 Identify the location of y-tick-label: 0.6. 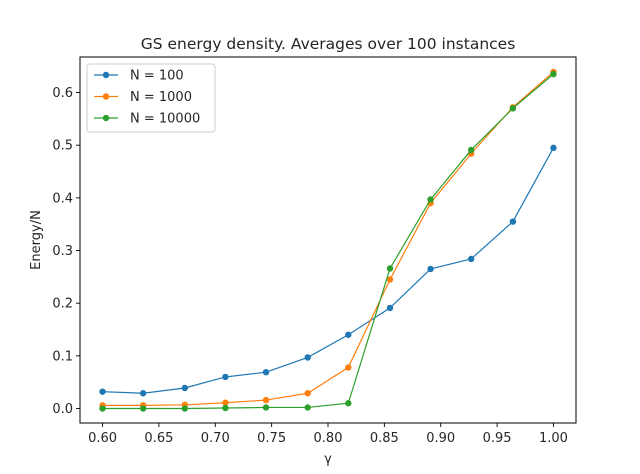
(62, 93).